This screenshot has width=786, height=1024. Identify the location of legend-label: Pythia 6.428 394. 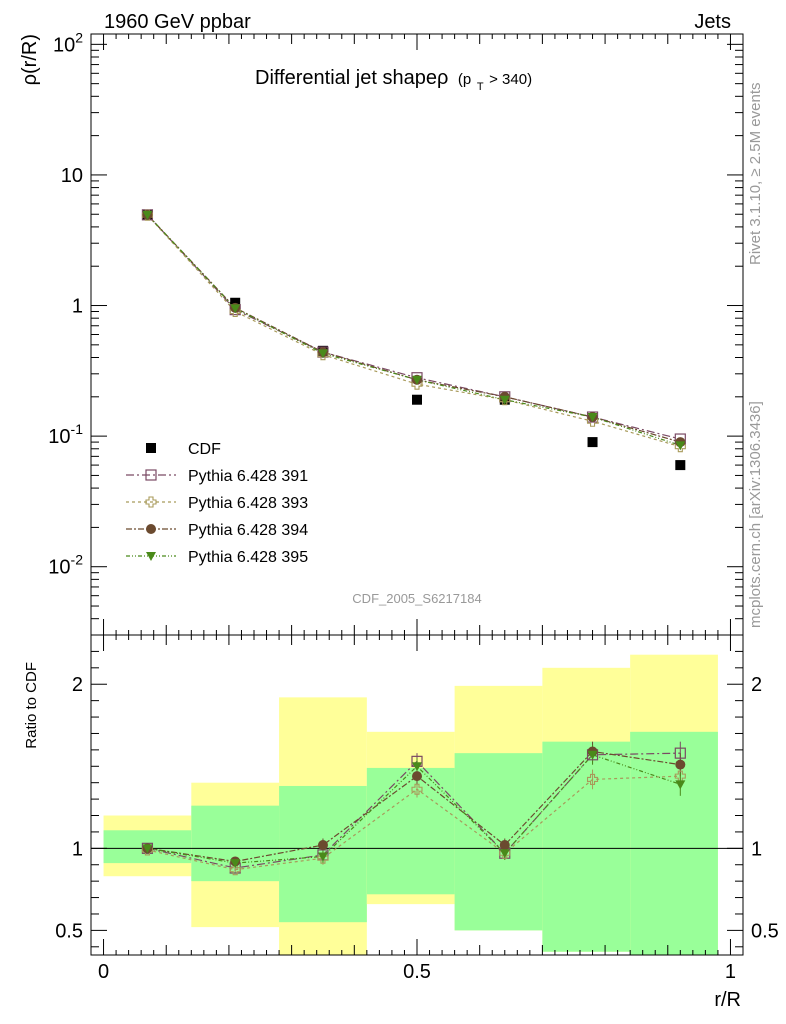
(248, 530).